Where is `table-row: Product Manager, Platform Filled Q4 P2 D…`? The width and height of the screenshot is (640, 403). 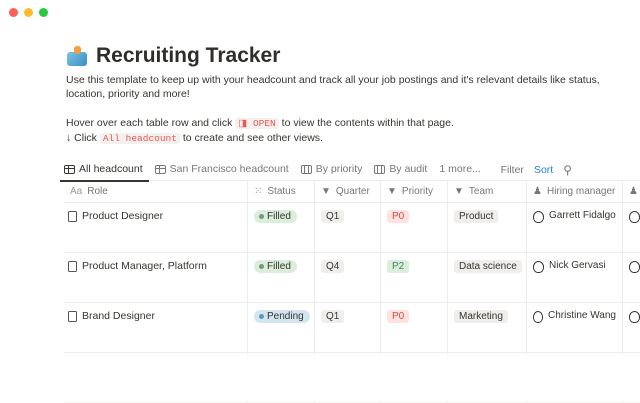
table-row: Product Manager, Platform Filled Q4 P2 D… is located at coordinates (352, 278).